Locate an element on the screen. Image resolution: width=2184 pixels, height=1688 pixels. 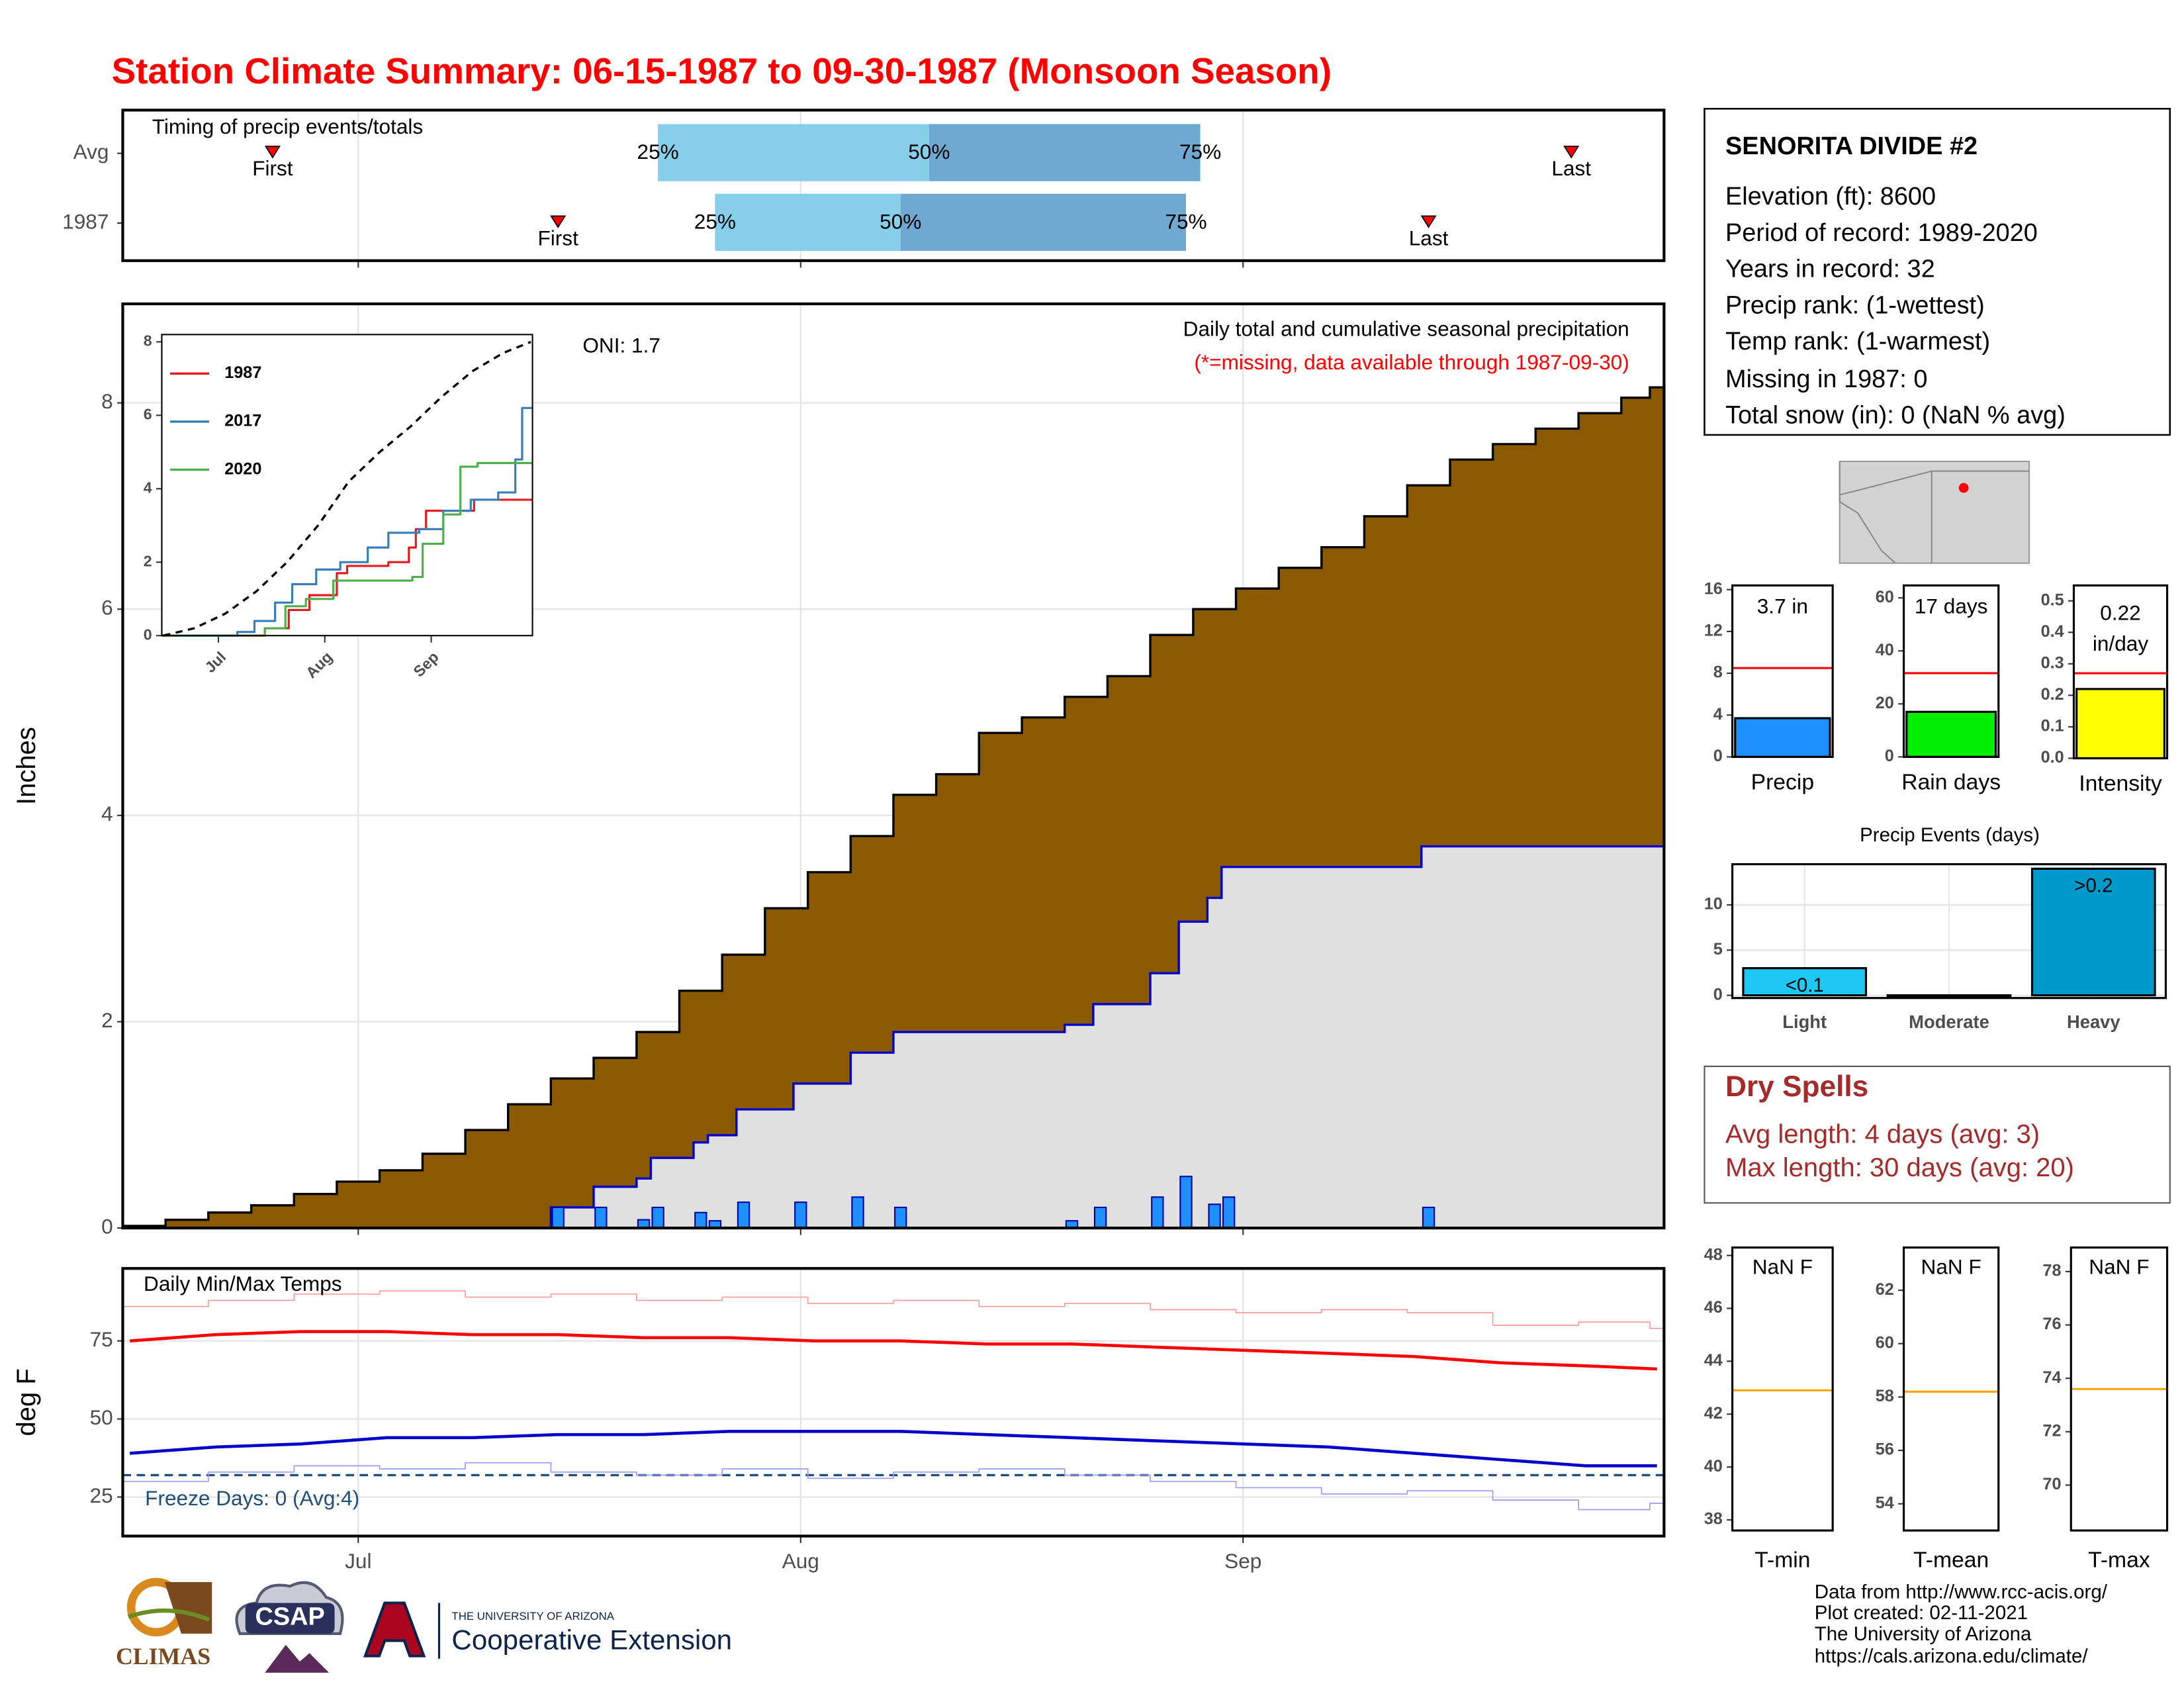
y-tick-label: 76 is located at coordinates (2051, 1324).